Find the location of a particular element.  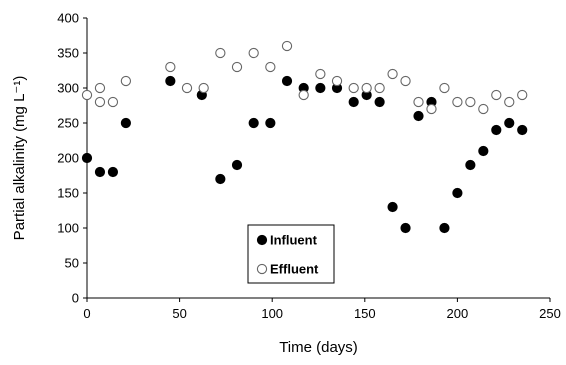

y-tick-label: 100 is located at coordinates (68, 228).